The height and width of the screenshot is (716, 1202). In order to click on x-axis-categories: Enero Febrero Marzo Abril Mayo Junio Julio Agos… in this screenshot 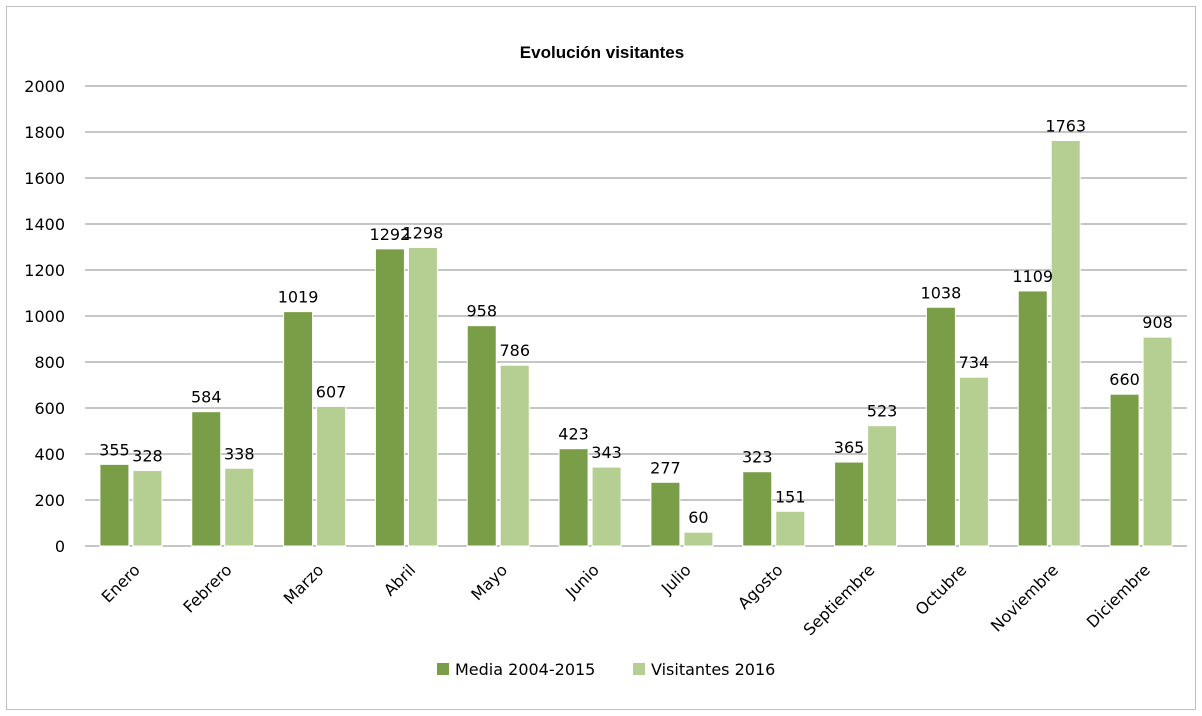, I will do `click(626, 599)`.